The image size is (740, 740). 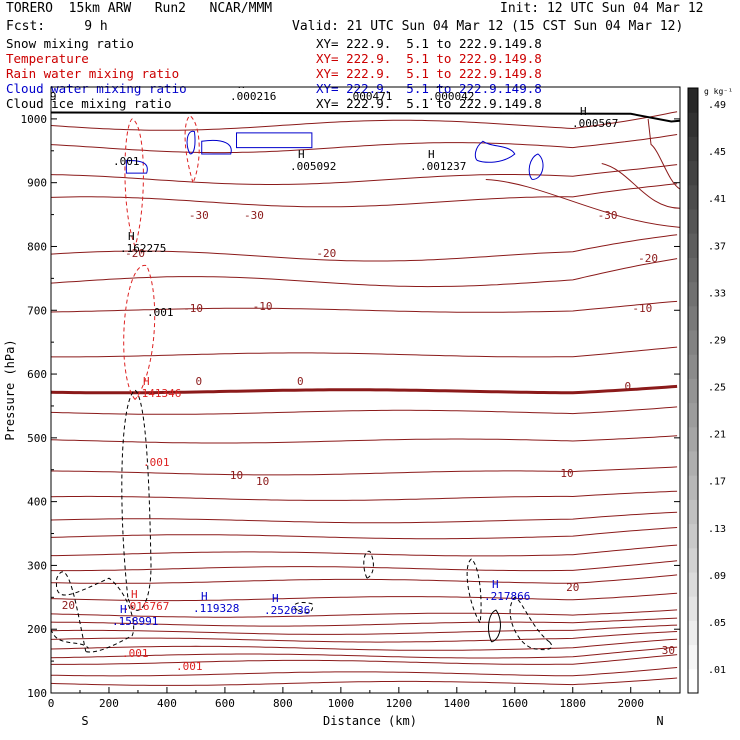 What do you see at coordinates (364, 389) in the screenshot?
I see `temp-contour-zero` at bounding box center [364, 389].